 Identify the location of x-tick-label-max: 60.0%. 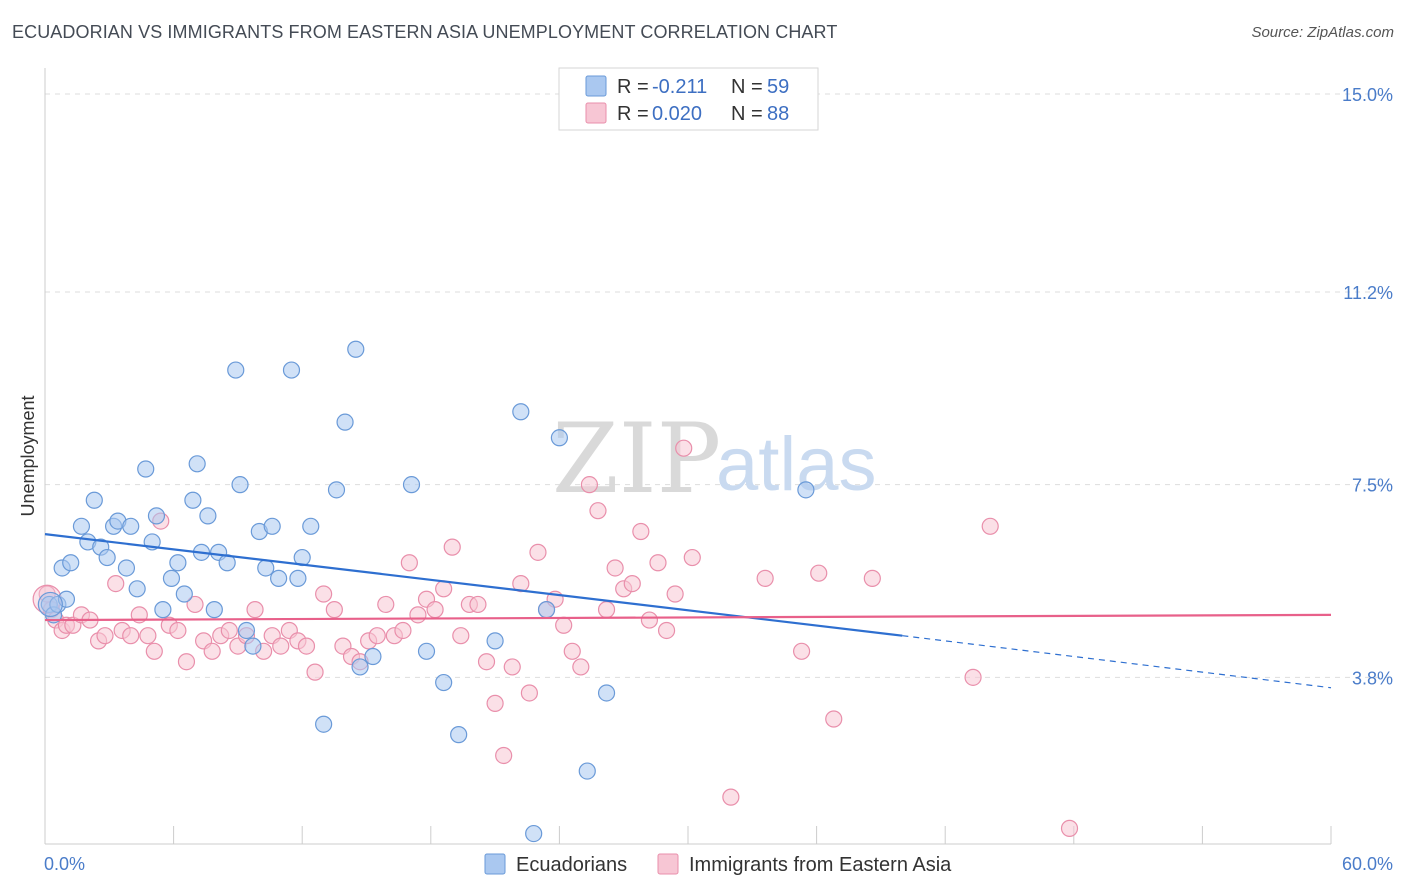
(1367, 864).